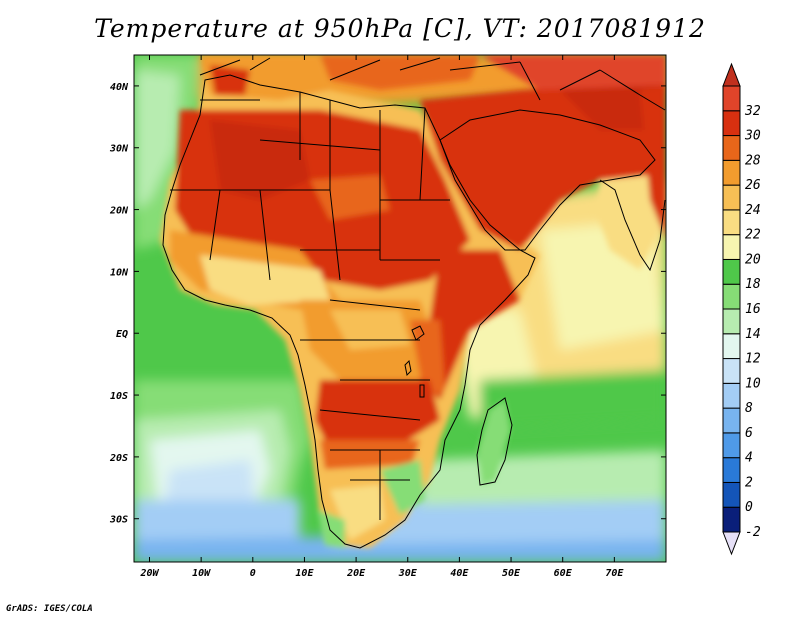 The height and width of the screenshot is (618, 800). I want to click on y-tick-label: EQ, so click(122, 334).